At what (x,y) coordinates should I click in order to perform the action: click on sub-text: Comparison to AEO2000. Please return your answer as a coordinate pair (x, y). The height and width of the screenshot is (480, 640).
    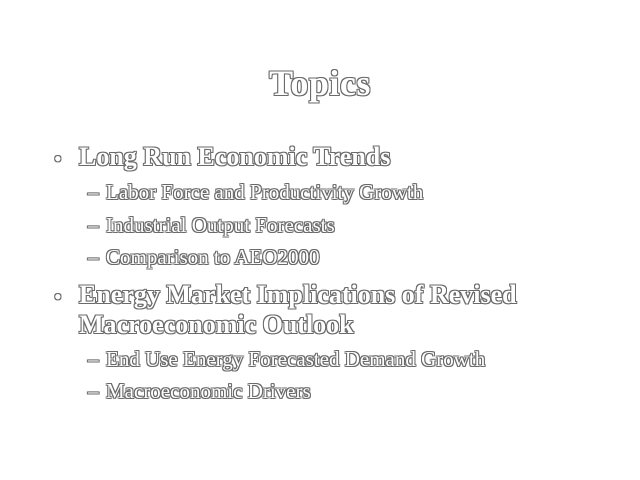
    Looking at the image, I should click on (213, 257).